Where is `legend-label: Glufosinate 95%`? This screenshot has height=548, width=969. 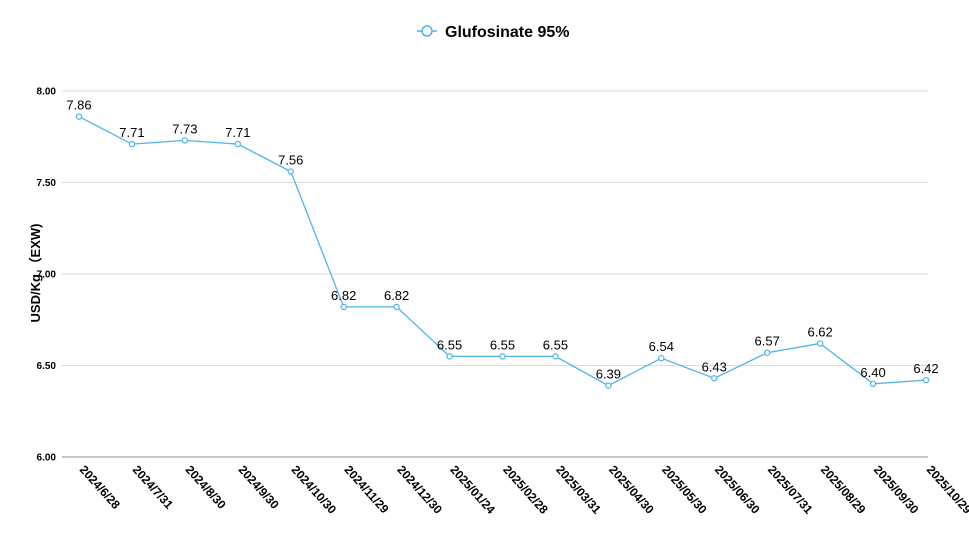
legend-label: Glufosinate 95% is located at coordinates (507, 32).